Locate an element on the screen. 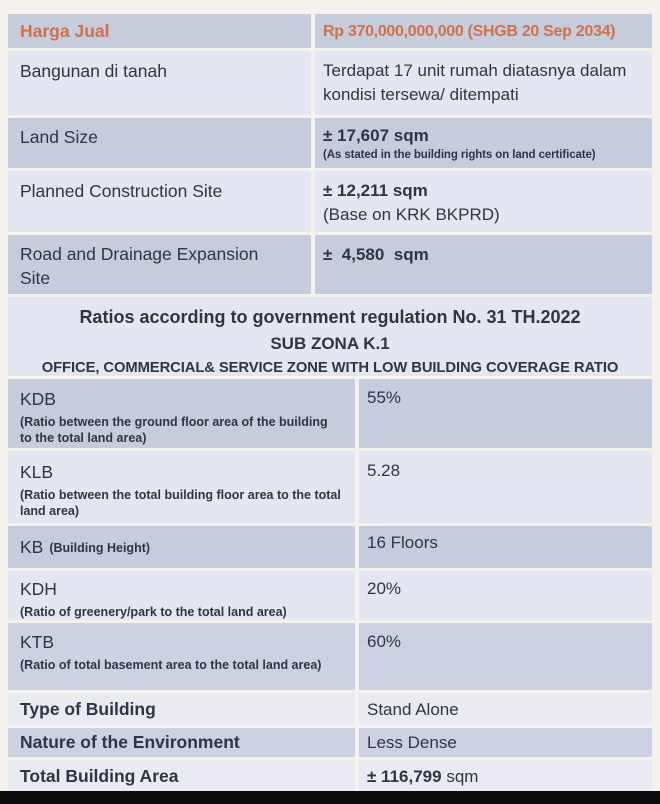 This screenshot has width=660, height=804. row-value: 20% is located at coordinates (384, 588).